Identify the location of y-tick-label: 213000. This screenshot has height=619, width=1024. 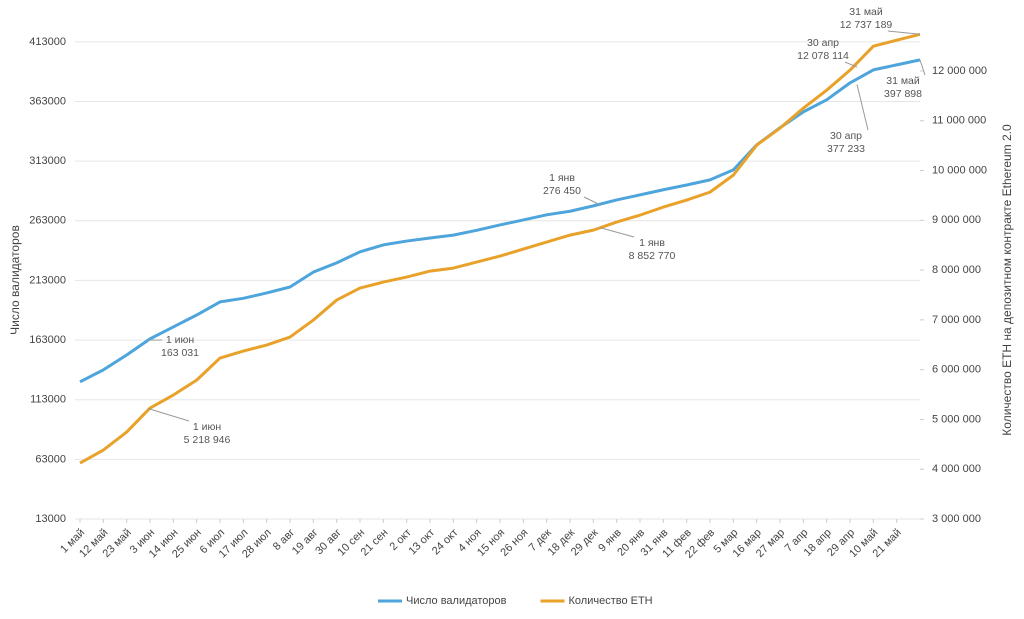
(47, 280).